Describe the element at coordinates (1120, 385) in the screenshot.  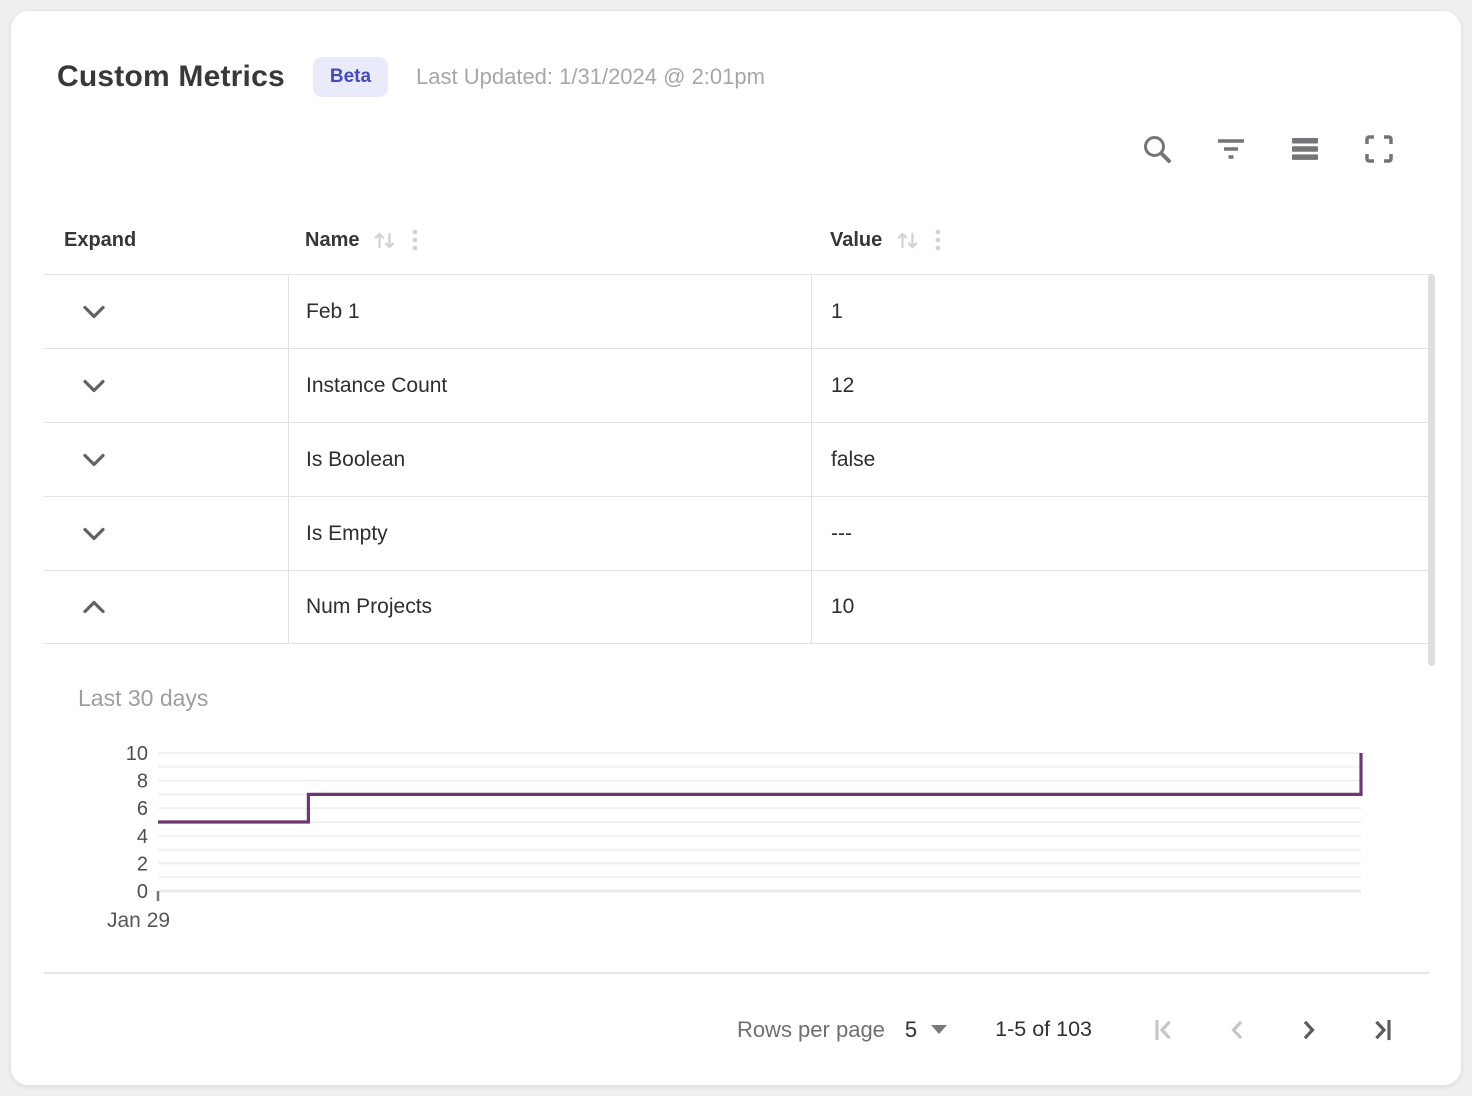
I see `metric-value: 12` at that location.